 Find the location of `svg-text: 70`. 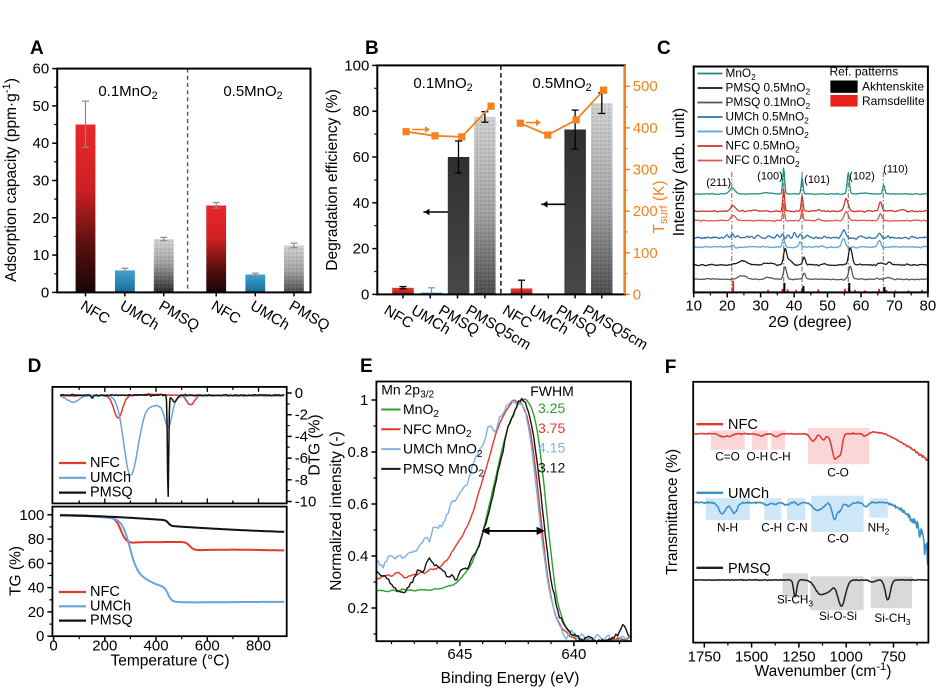

svg-text: 70 is located at coordinates (894, 305).